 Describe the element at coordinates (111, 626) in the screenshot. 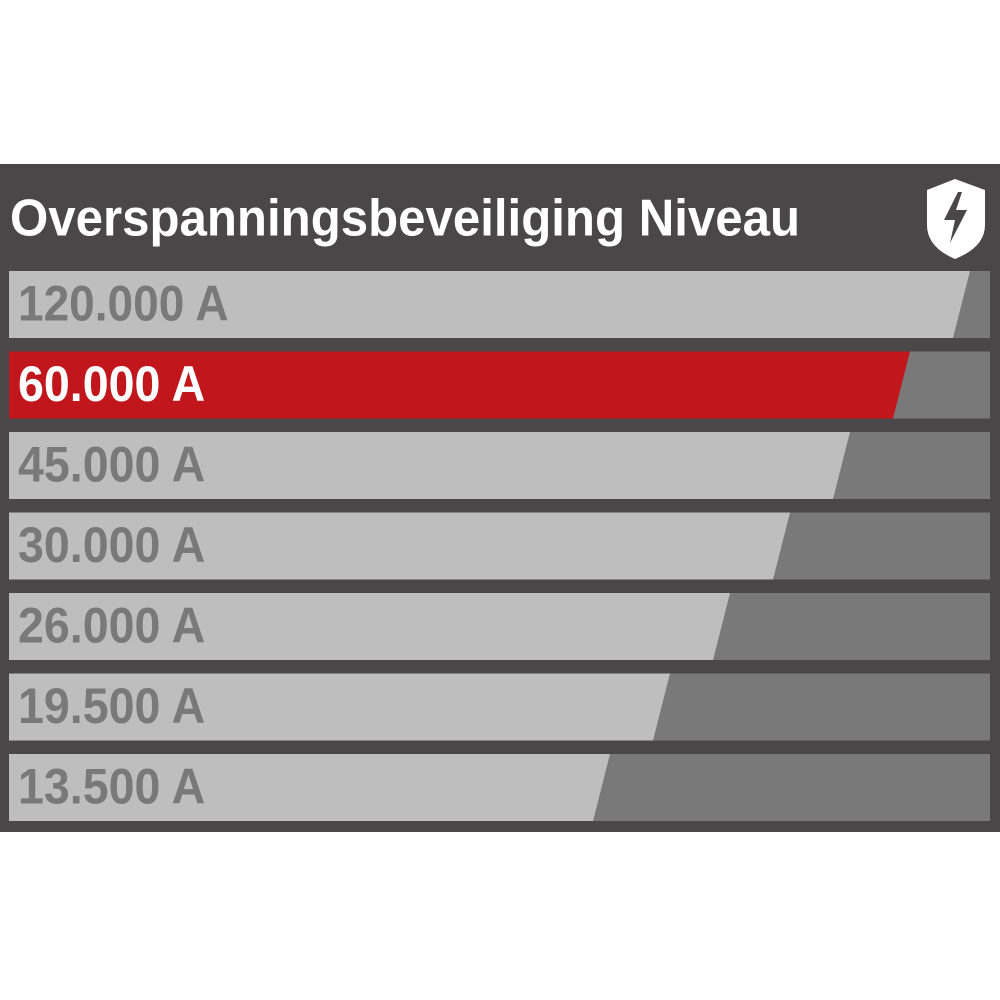

I see `level-label: 26.000 A` at that location.